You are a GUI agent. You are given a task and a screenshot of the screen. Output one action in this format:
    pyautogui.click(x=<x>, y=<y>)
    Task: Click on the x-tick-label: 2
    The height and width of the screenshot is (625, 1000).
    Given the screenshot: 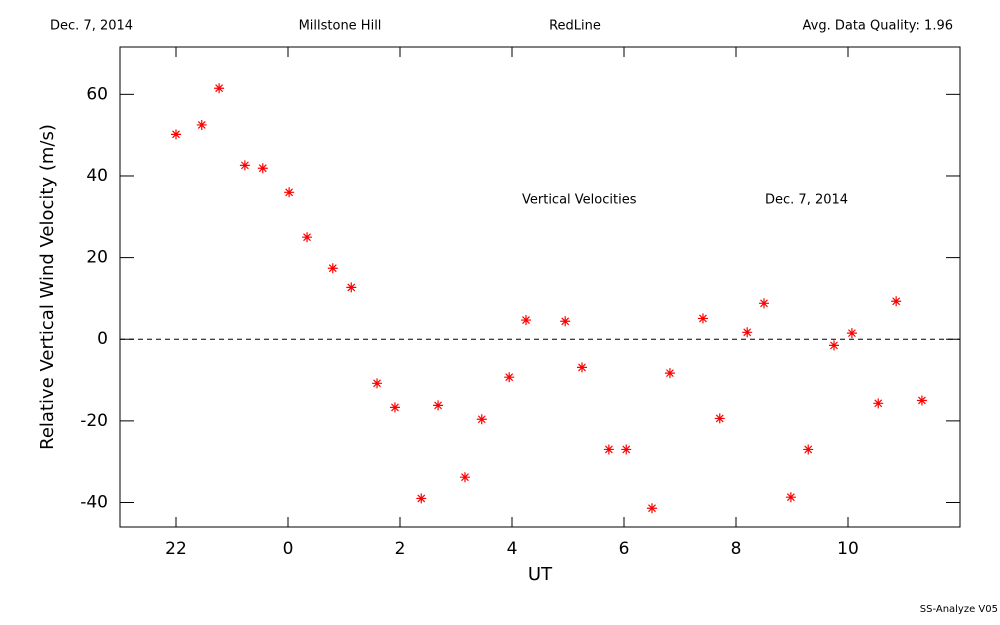 What is the action you would take?
    pyautogui.click(x=400, y=549)
    